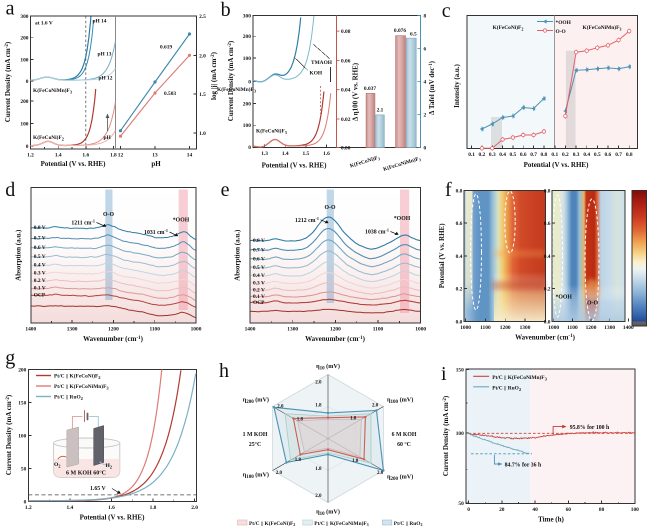  I want to click on svg-text: 0.3, so click(576, 155).